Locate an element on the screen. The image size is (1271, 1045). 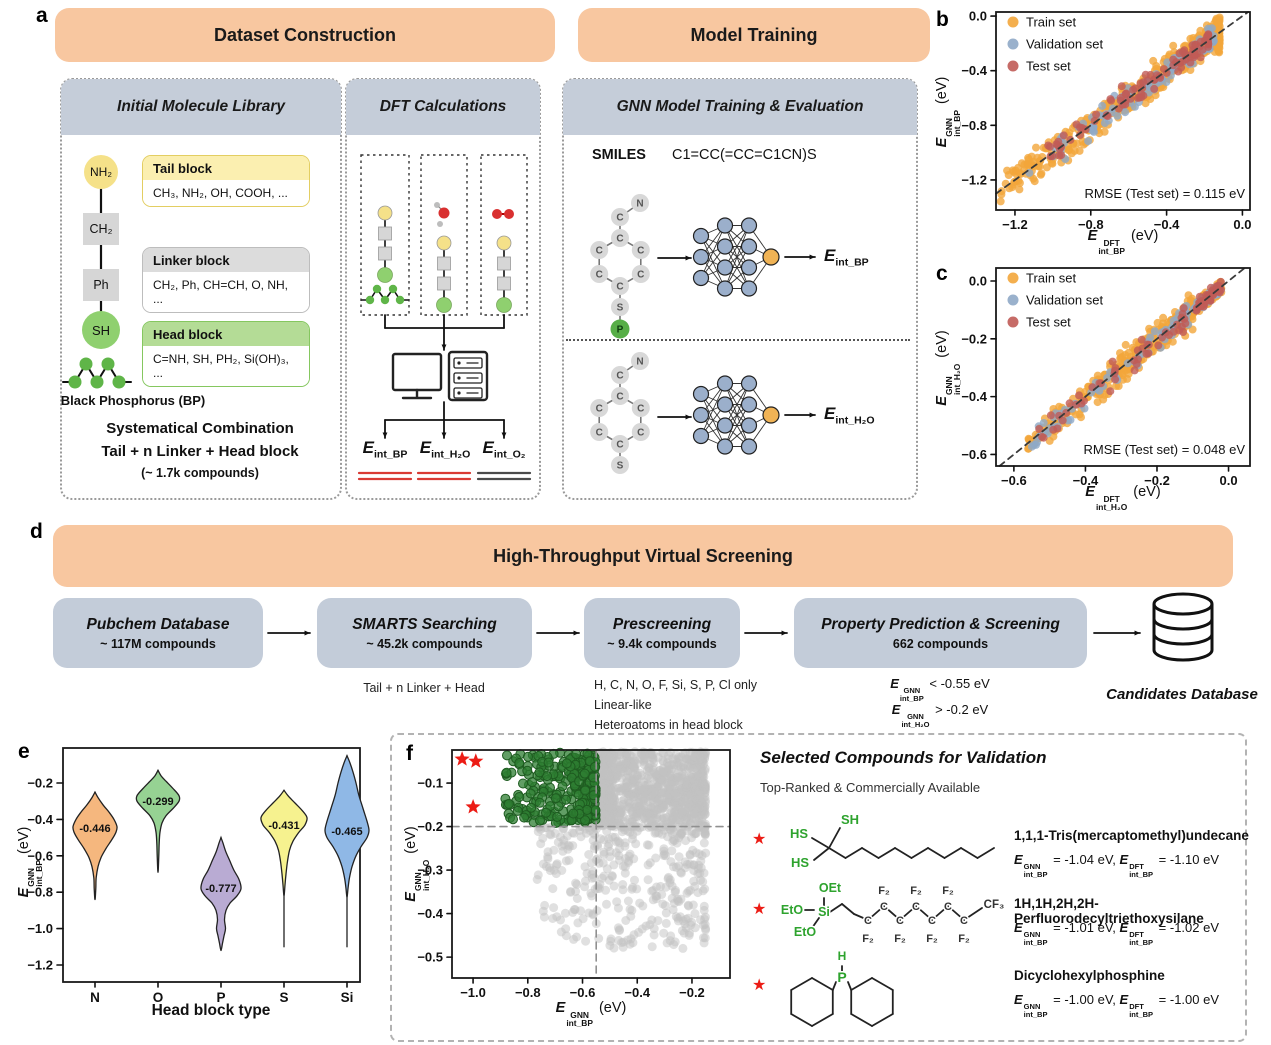
svg-text: −0.5 is located at coordinates (430, 957).